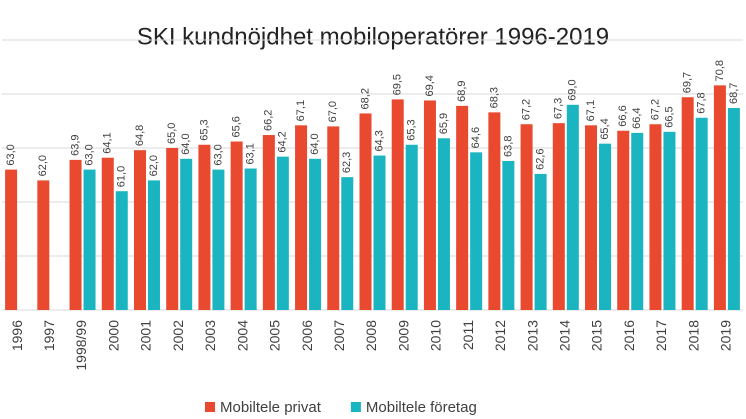 This screenshot has width=746, height=419. I want to click on x-tick-label: 2003, so click(210, 335).